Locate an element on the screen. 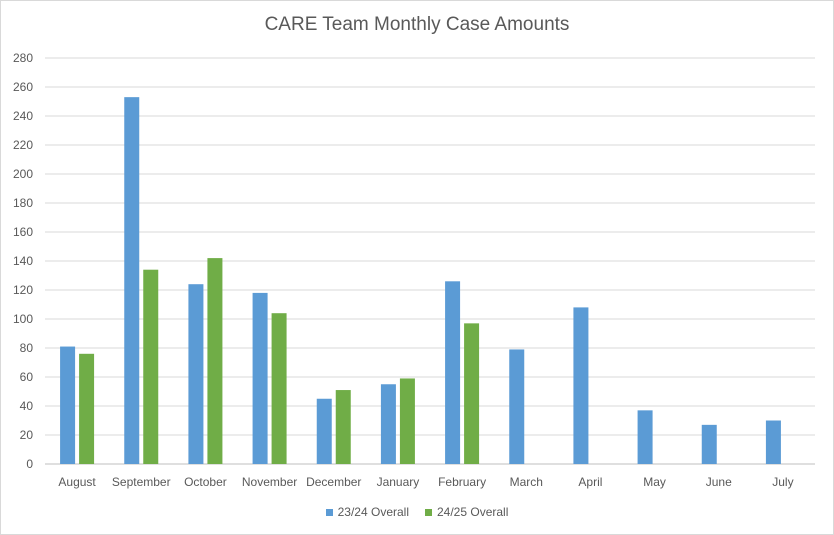  y-tick-label: 140 is located at coordinates (23, 261).